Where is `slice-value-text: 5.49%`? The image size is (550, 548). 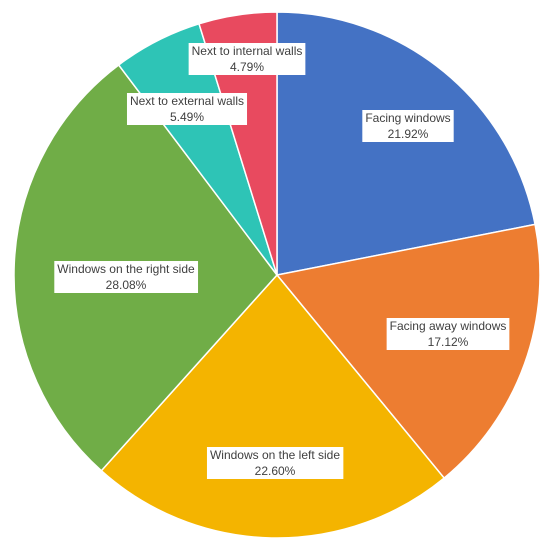 slice-value-text: 5.49% is located at coordinates (187, 117).